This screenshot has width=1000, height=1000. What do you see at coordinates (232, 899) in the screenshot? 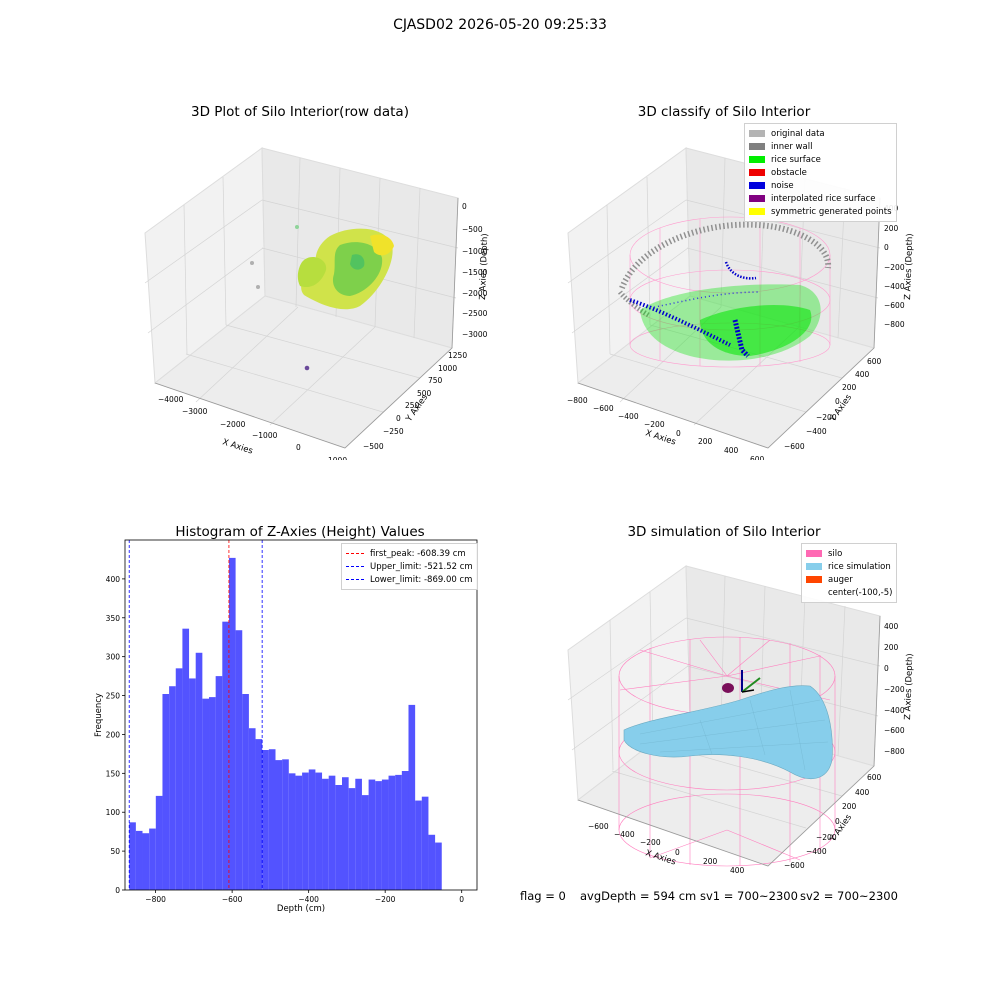
I see `x-tick-label: −600` at bounding box center [232, 899].